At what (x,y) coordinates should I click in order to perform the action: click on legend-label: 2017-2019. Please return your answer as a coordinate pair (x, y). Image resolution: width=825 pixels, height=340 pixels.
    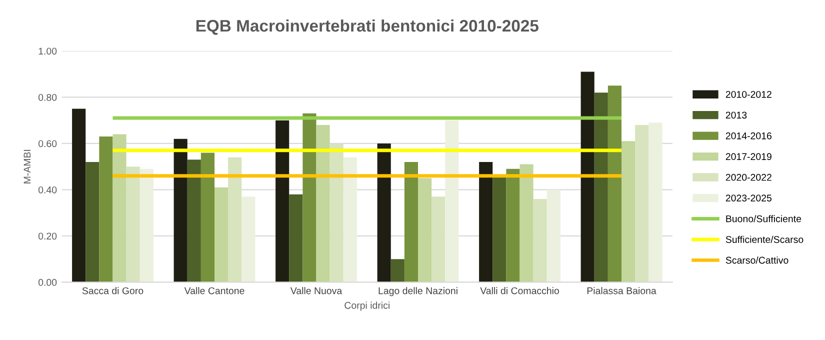
    Looking at the image, I should click on (749, 156).